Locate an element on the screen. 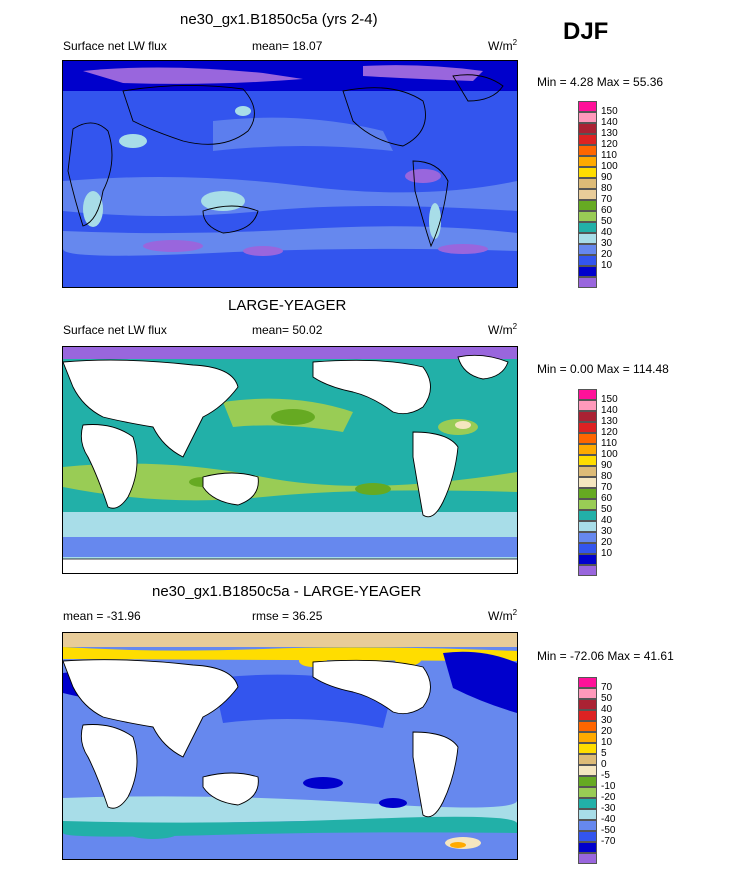  colorbar-tick-label: -70 is located at coordinates (608, 841).